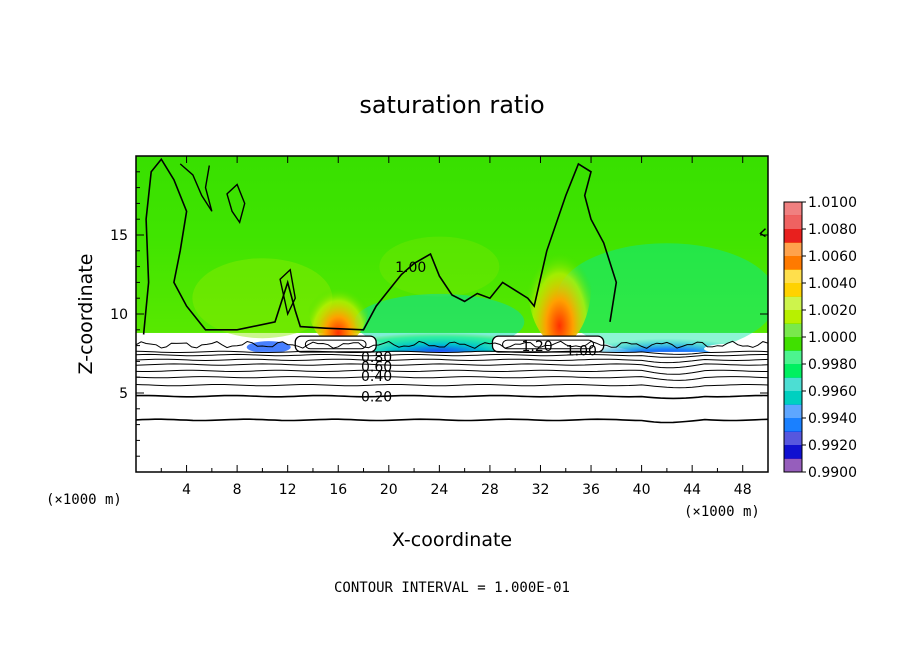 This screenshot has width=904, height=654. I want to click on x-tick-label: 8, so click(237, 490).